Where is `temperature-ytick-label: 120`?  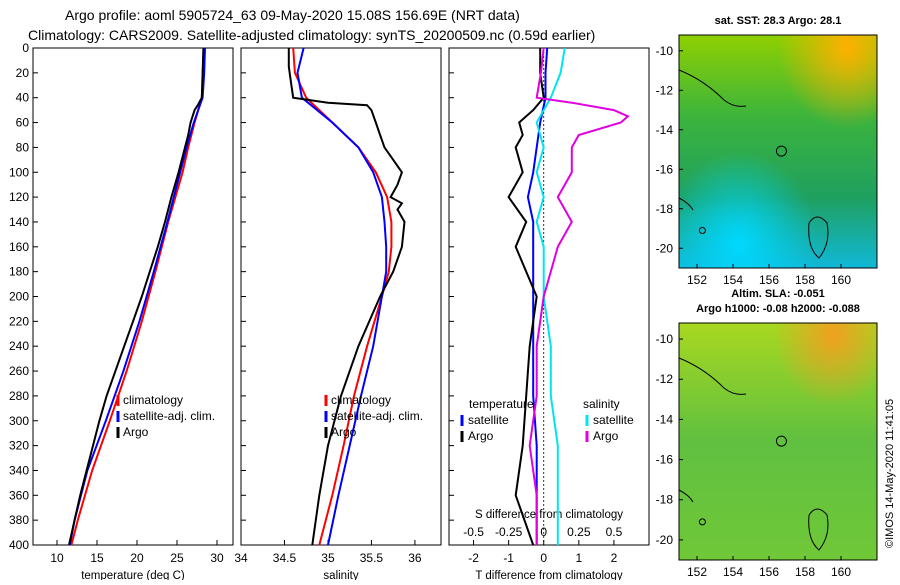 temperature-ytick-label: 120 is located at coordinates (19, 197).